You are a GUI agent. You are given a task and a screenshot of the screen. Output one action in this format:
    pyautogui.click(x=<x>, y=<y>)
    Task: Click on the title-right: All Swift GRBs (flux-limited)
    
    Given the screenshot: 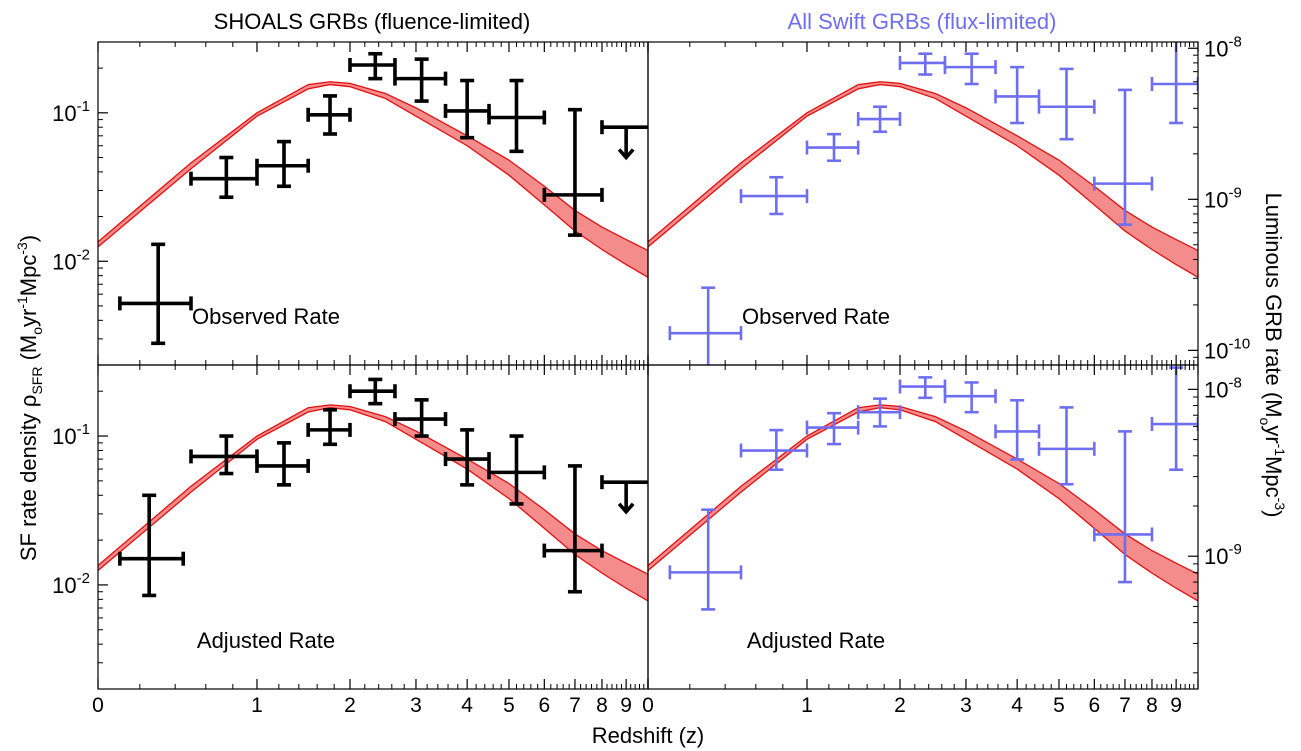 What is the action you would take?
    pyautogui.click(x=922, y=21)
    